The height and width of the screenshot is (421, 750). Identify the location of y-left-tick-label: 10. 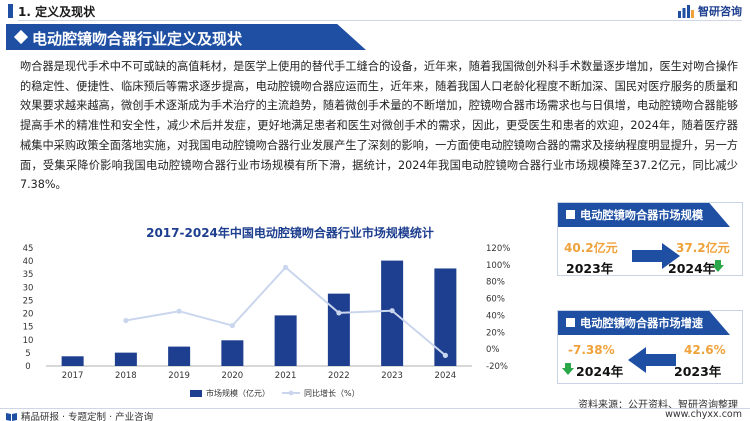
(28, 341).